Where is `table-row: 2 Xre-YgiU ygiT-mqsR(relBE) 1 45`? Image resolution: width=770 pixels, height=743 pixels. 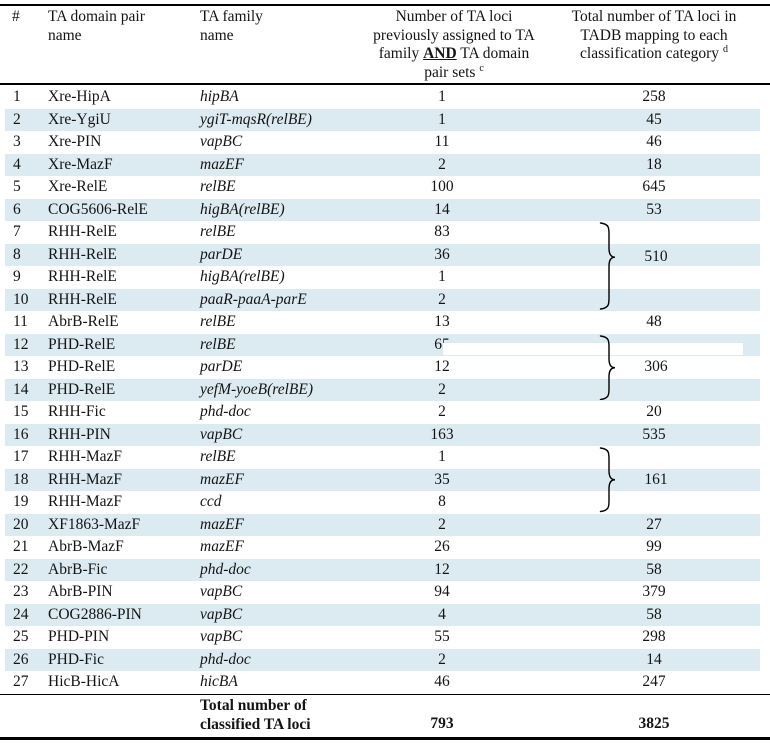
table-row: 2 Xre-YgiU ygiT-mqsR(relBE) 1 45 is located at coordinates (385, 119).